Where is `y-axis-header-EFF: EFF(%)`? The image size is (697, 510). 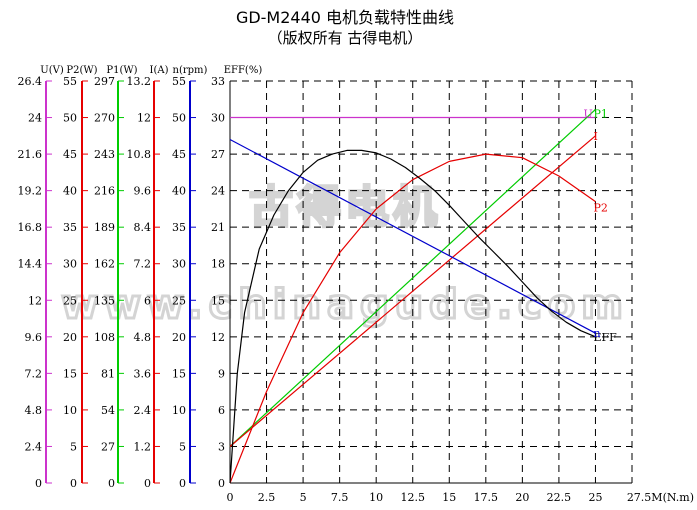
y-axis-header-EFF: EFF(%) is located at coordinates (243, 70).